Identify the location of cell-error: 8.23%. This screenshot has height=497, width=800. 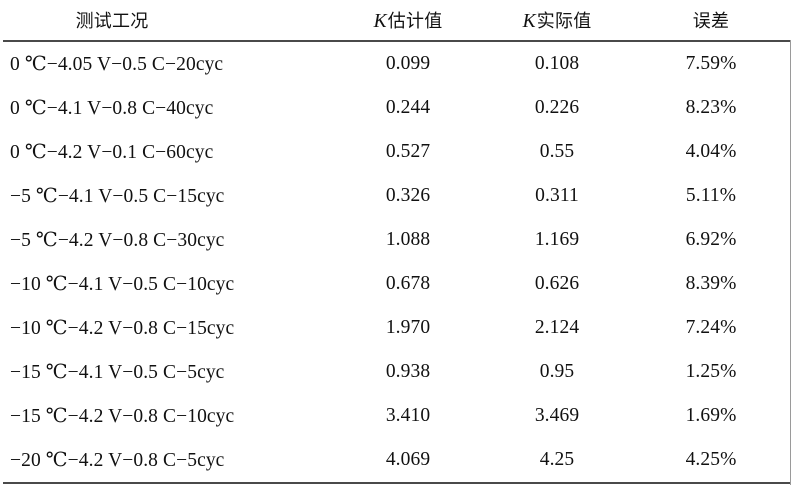
(711, 107).